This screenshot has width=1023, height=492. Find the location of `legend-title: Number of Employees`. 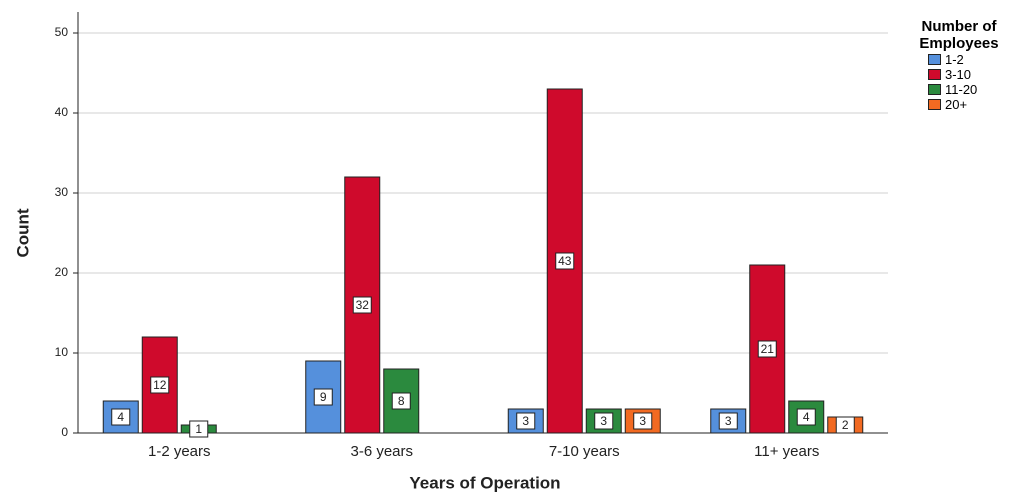

legend-title: Number of Employees is located at coordinates (959, 35).